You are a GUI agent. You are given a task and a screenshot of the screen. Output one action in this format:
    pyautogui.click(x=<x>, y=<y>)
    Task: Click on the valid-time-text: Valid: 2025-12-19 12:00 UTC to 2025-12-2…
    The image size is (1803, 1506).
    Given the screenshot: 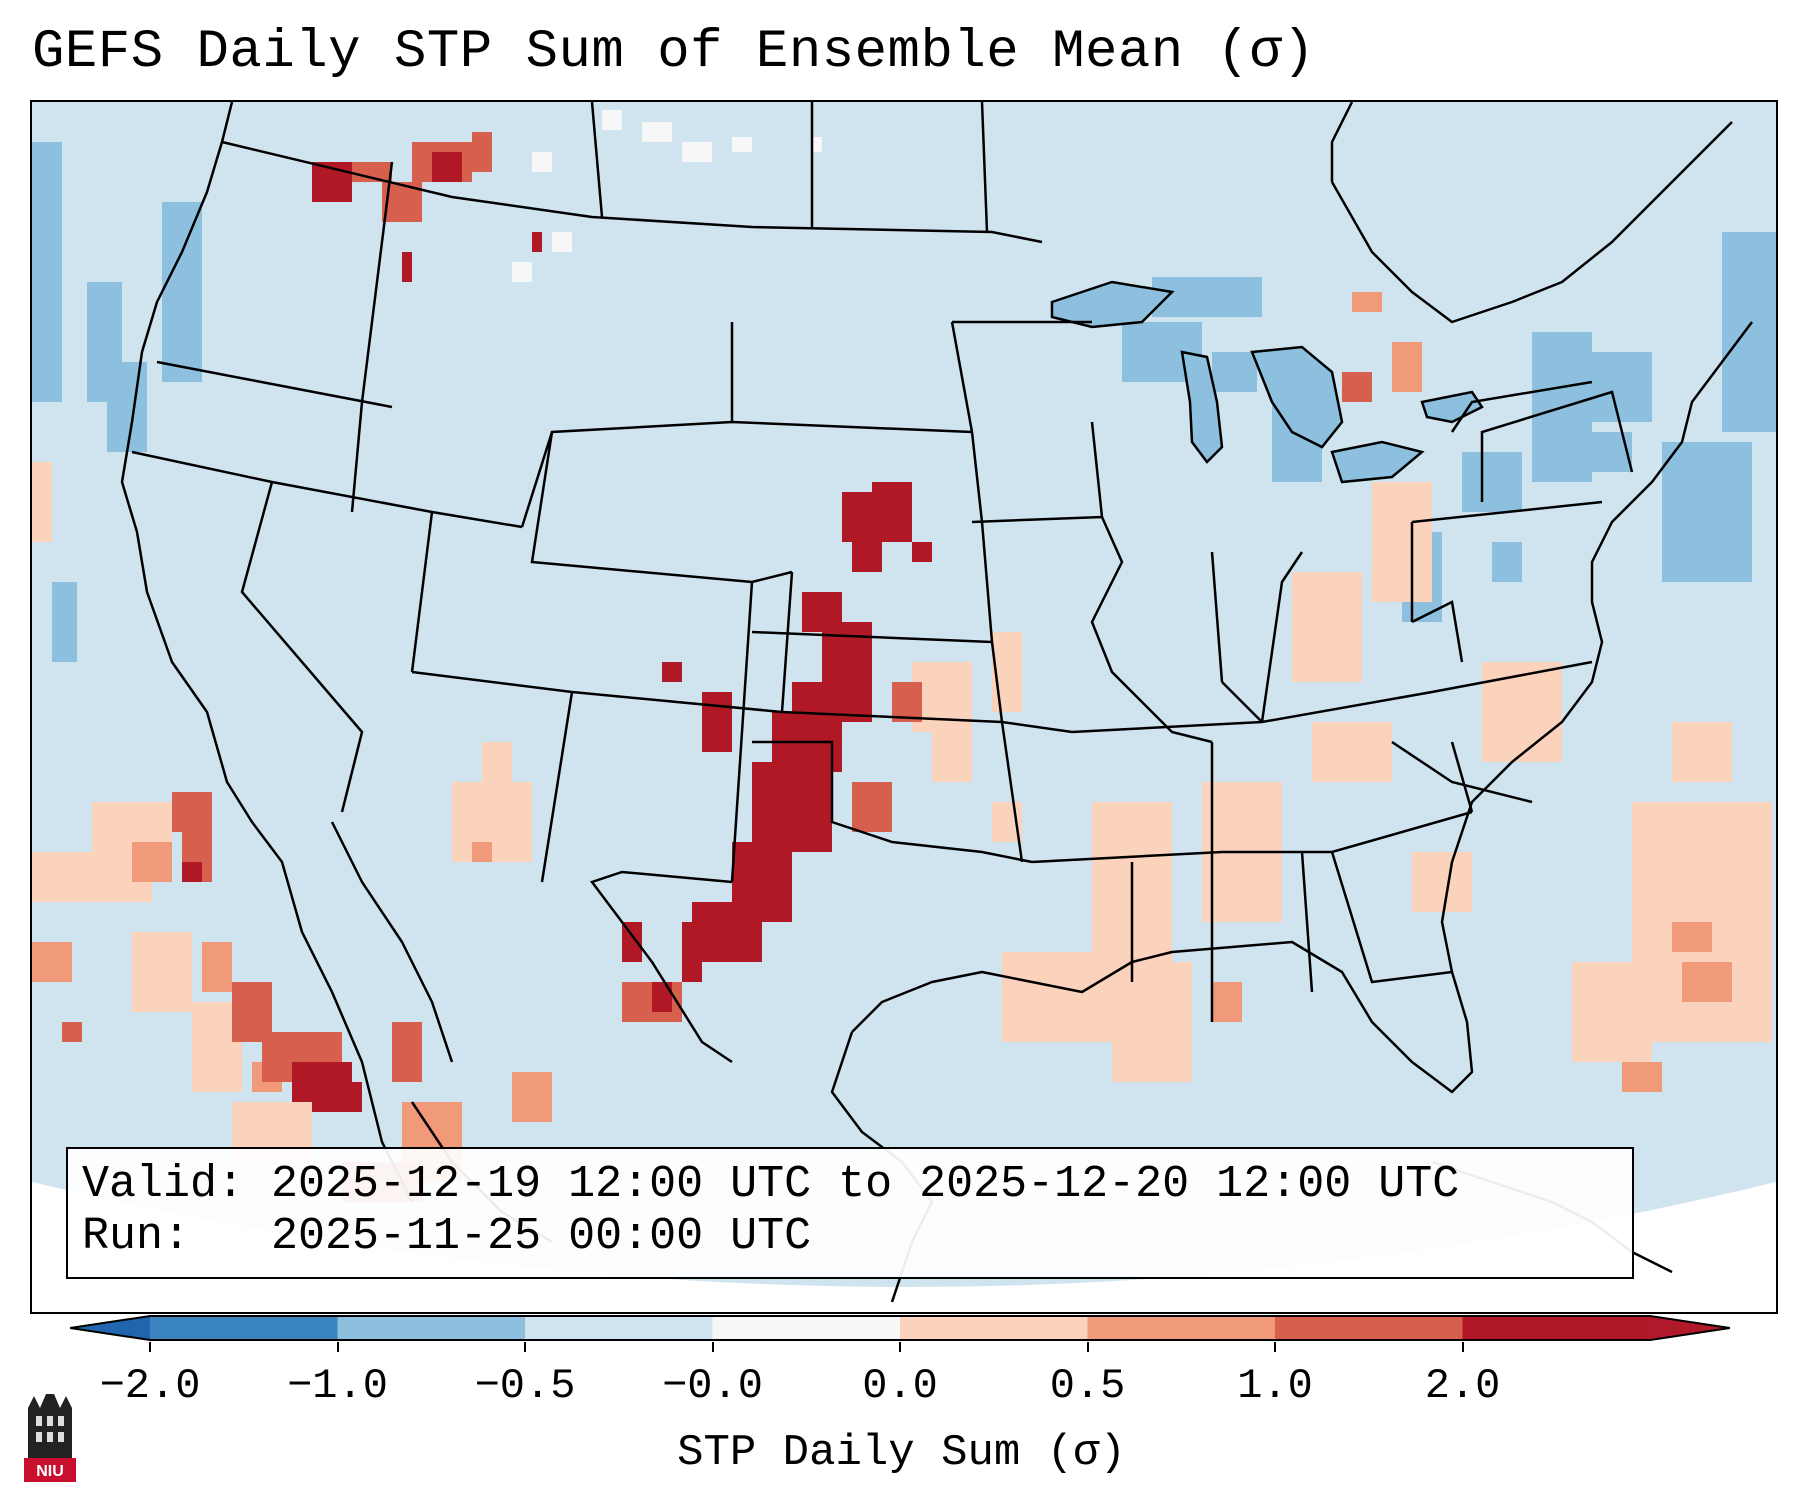 What is the action you would take?
    pyautogui.click(x=771, y=1184)
    